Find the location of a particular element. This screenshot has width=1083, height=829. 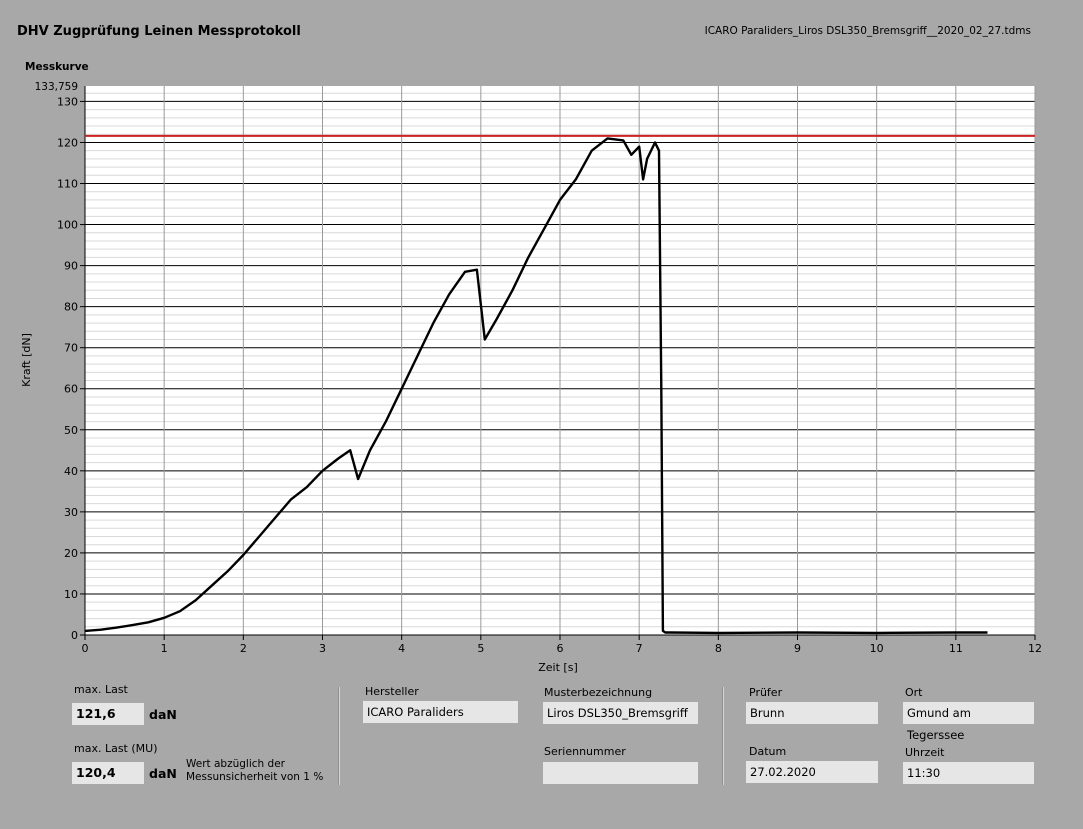

y-axis-label: Kraft [dN] is located at coordinates (26, 360).